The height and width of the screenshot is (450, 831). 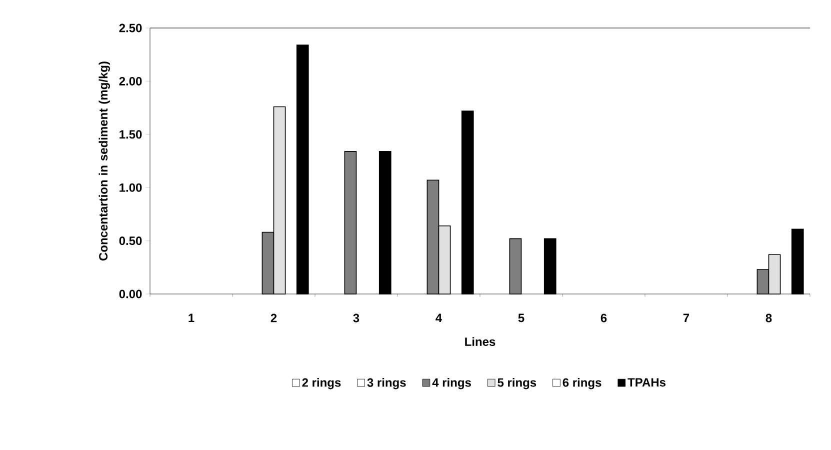 What do you see at coordinates (273, 318) in the screenshot?
I see `x-tick-label: 2` at bounding box center [273, 318].